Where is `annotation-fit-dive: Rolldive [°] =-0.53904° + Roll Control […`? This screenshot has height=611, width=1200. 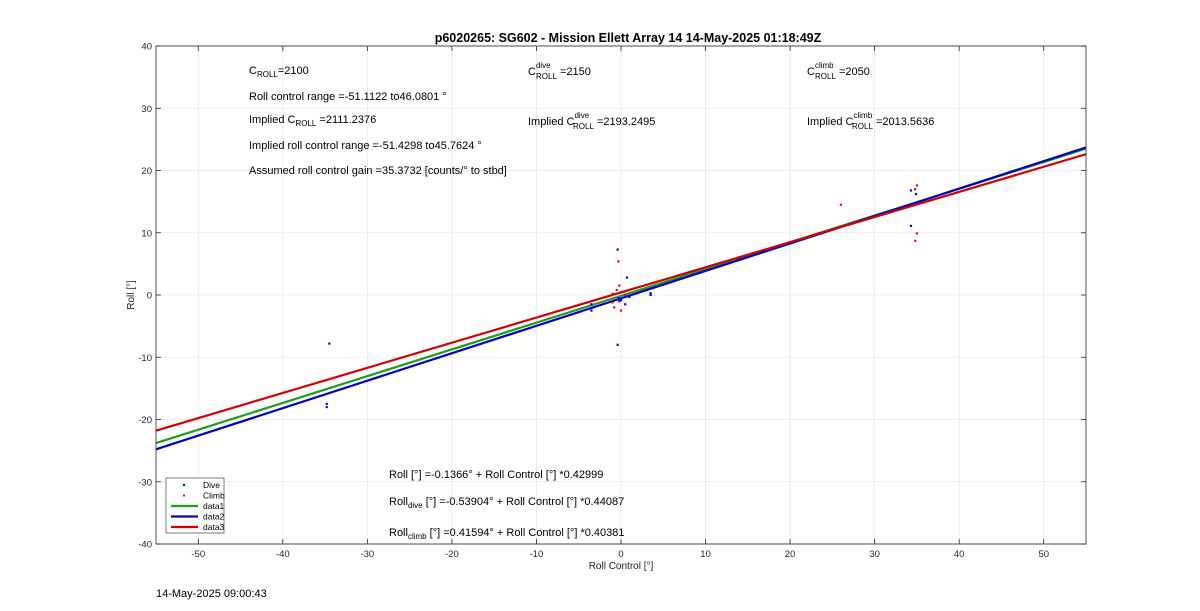 annotation-fit-dive: Rolldive [°] =-0.53904° + Roll Control [… is located at coordinates (506, 503).